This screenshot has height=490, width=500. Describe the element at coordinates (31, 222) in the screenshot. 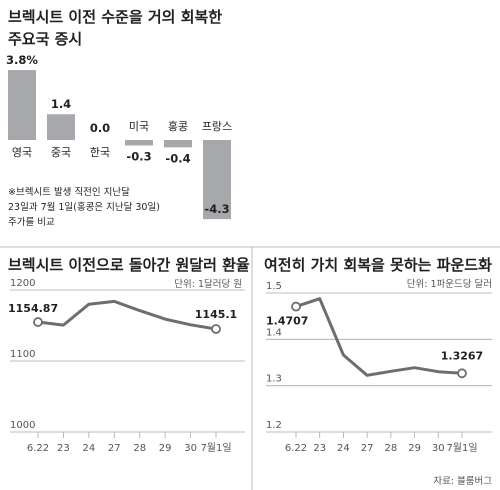

I see `bar-chart-note-line3: 주가를 비교` at that location.